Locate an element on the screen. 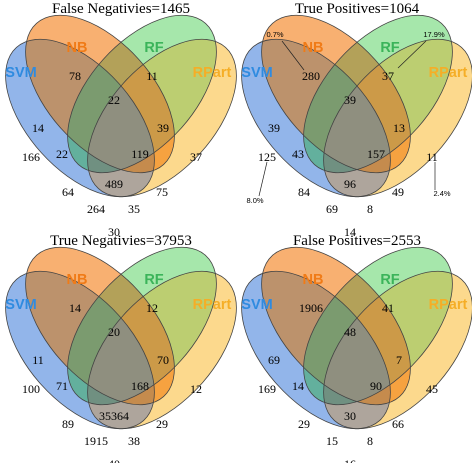  region-count-rpart-only: 11 is located at coordinates (432, 157).